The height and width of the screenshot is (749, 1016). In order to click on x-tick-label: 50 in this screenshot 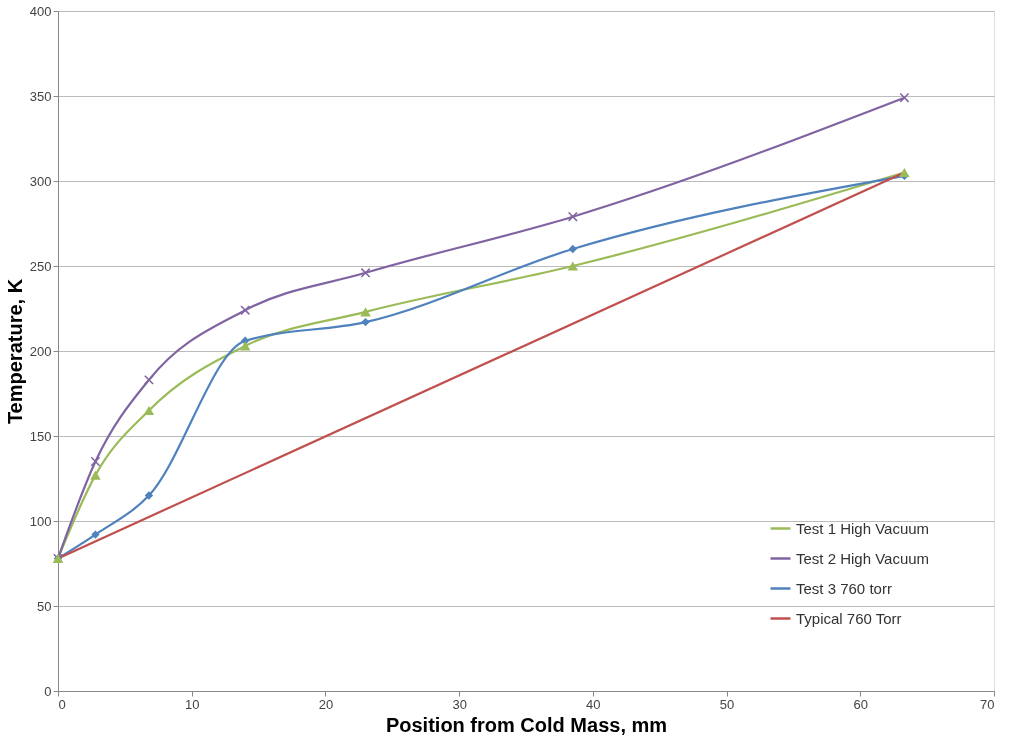, I will do `click(727, 704)`.